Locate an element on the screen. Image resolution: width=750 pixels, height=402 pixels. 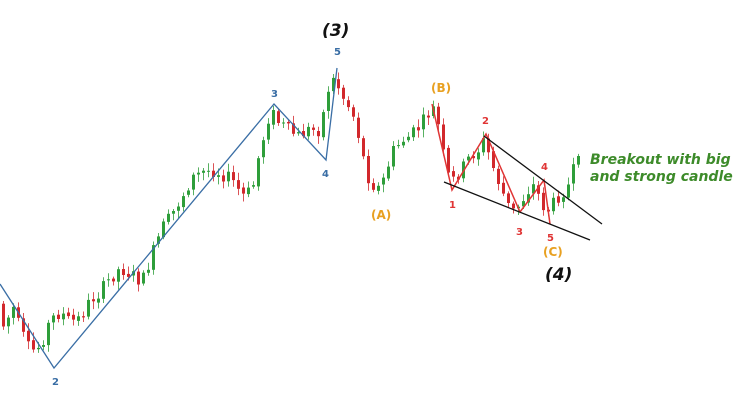
diagonal-wave-line is located at coordinates (491, 164).